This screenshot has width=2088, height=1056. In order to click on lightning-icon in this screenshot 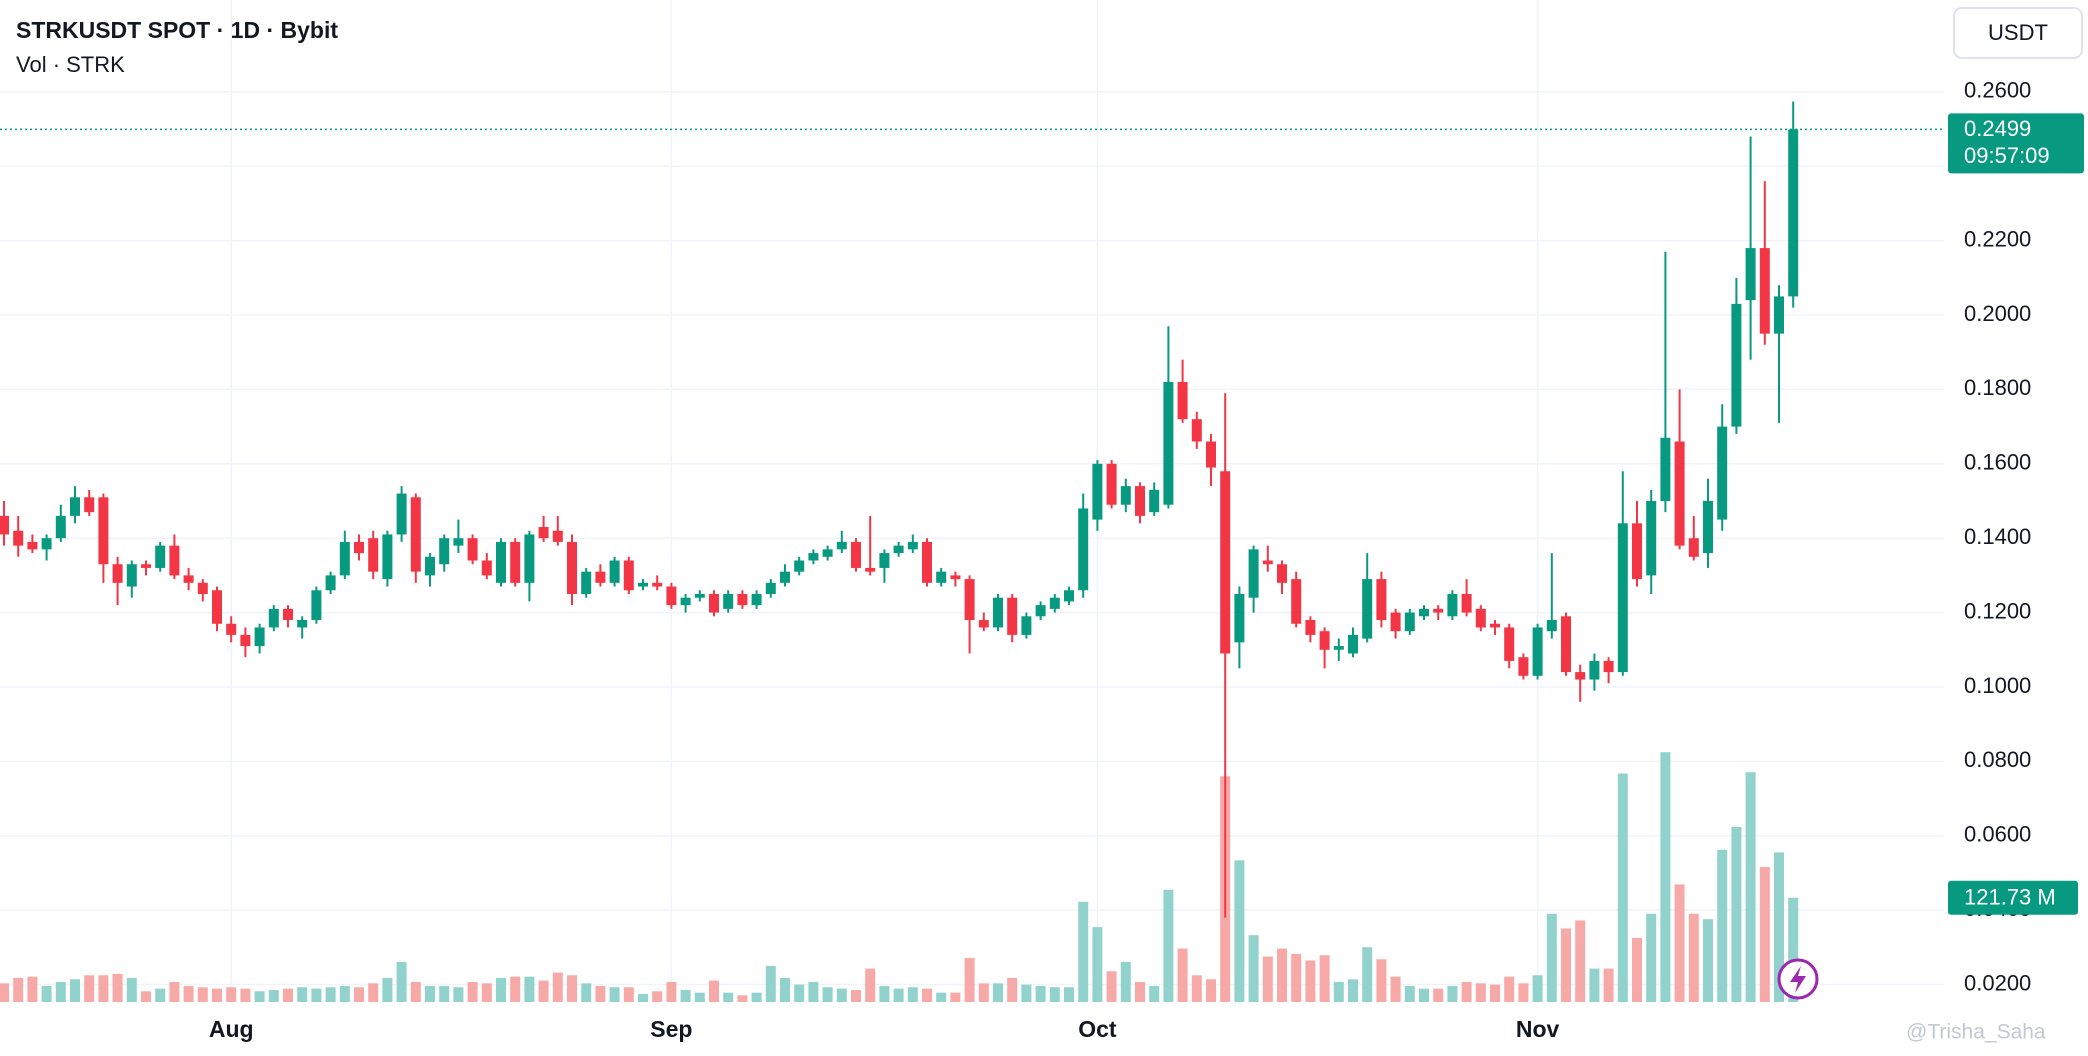, I will do `click(1798, 979)`.